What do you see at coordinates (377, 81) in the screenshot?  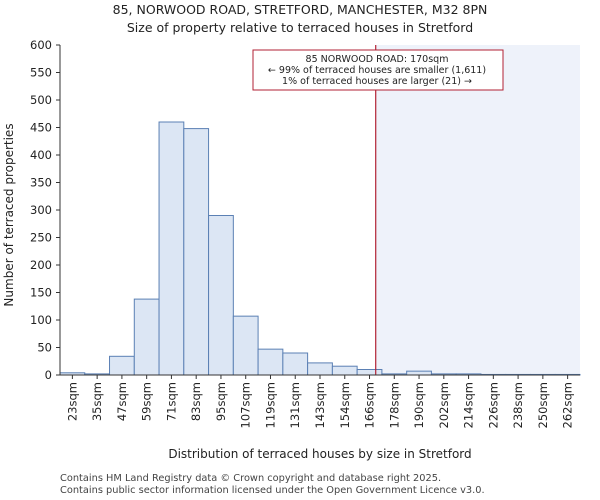 I see `annotation-line-3: 1% of terraced houses are larger (21) →` at bounding box center [377, 81].